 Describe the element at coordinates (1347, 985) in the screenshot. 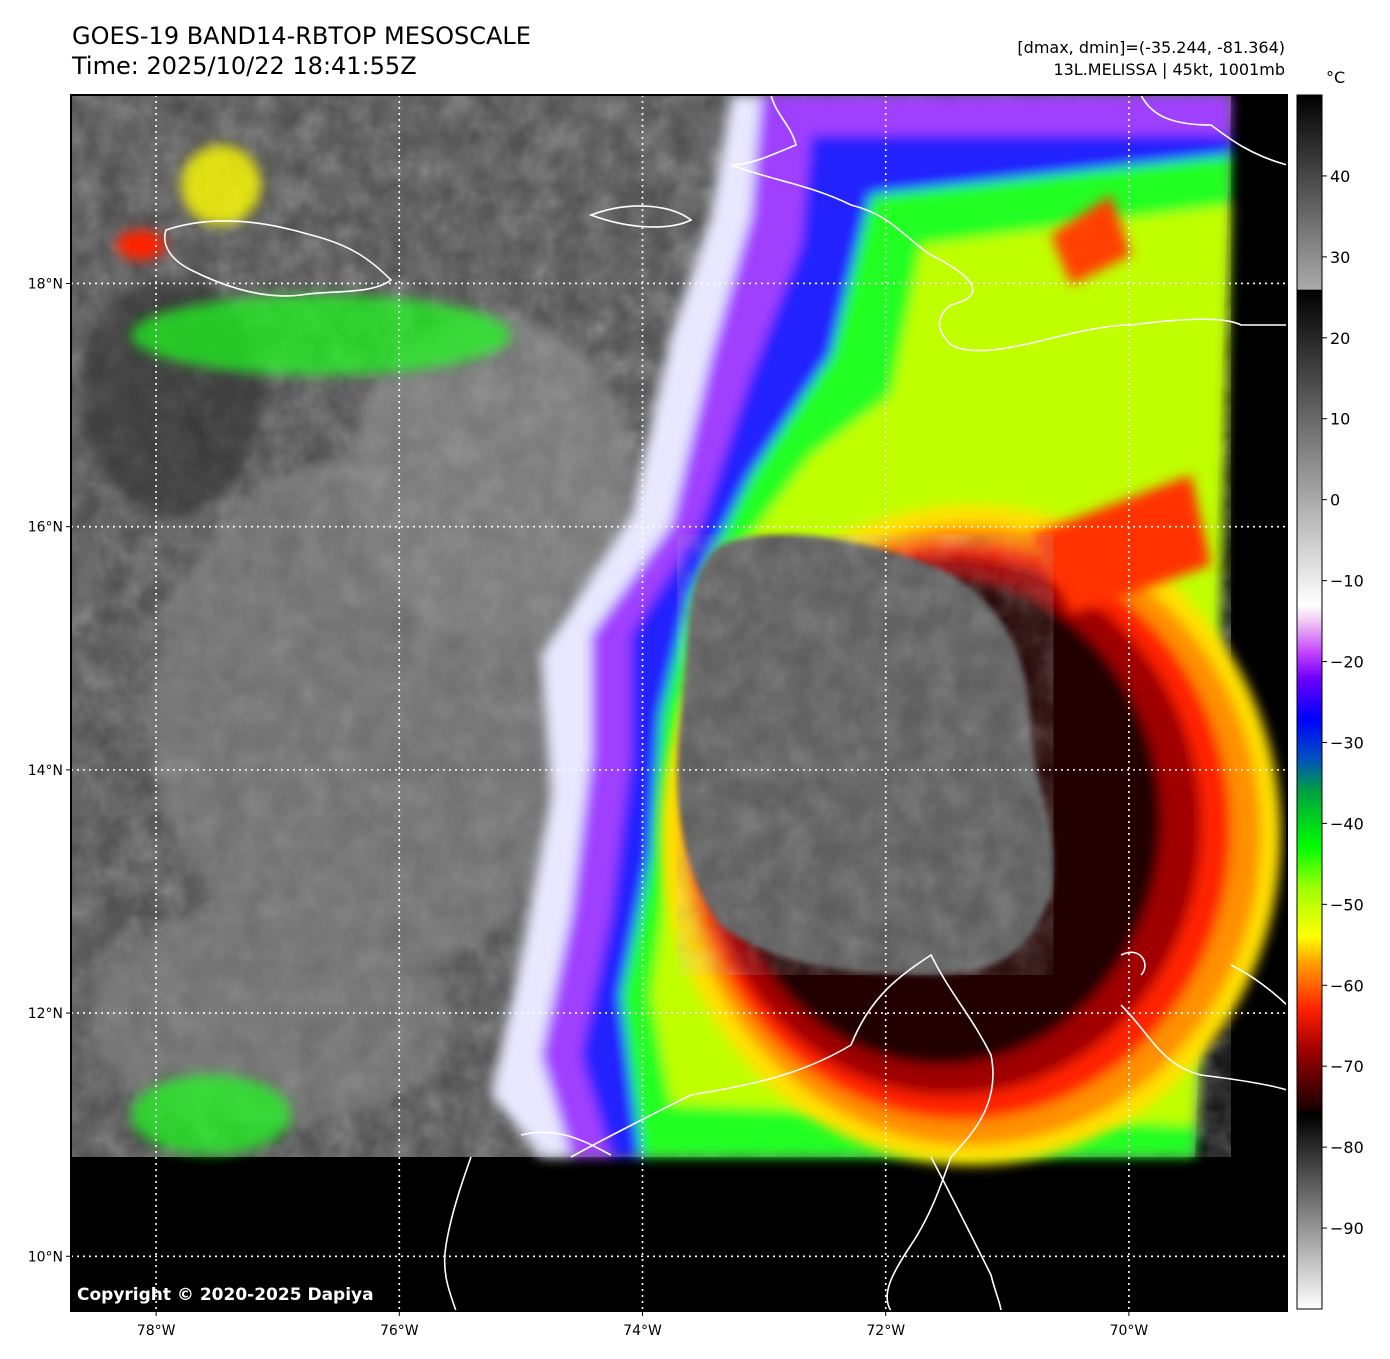

I see `colorbar-tick-label: −60` at that location.